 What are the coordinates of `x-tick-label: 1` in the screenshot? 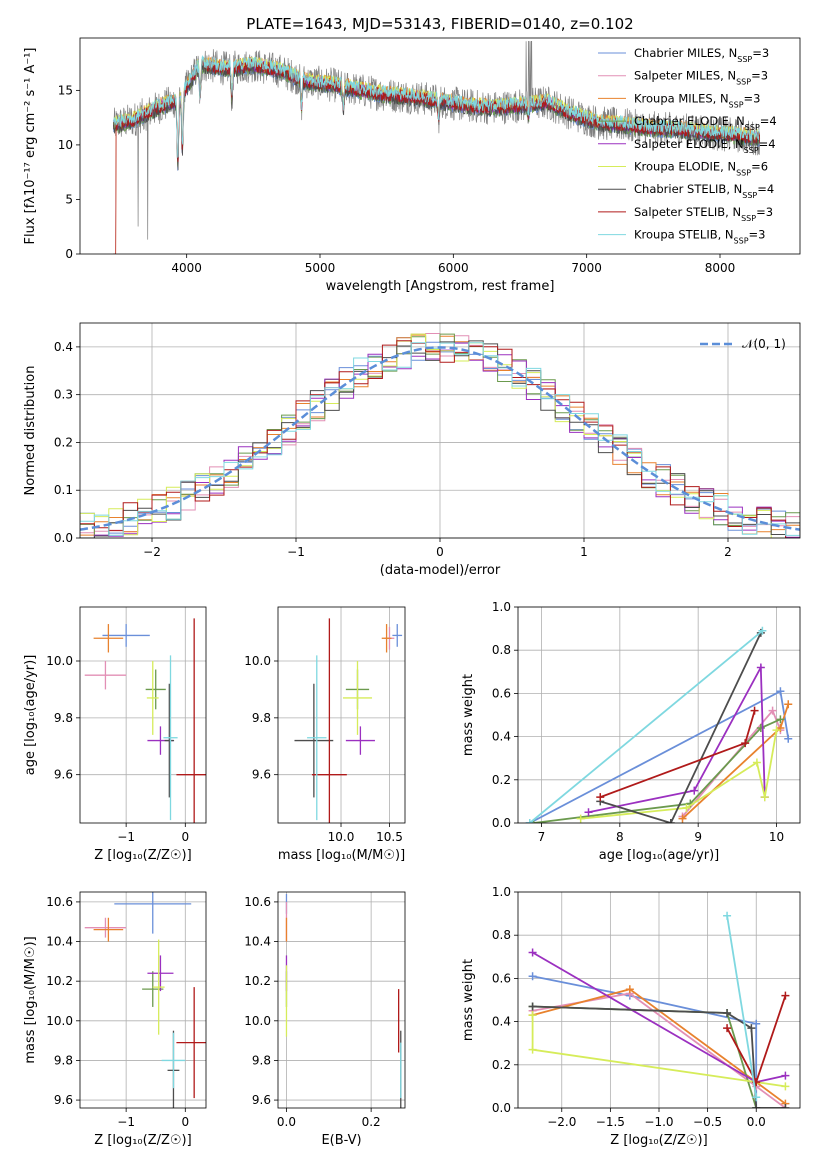 It's located at (584, 552).